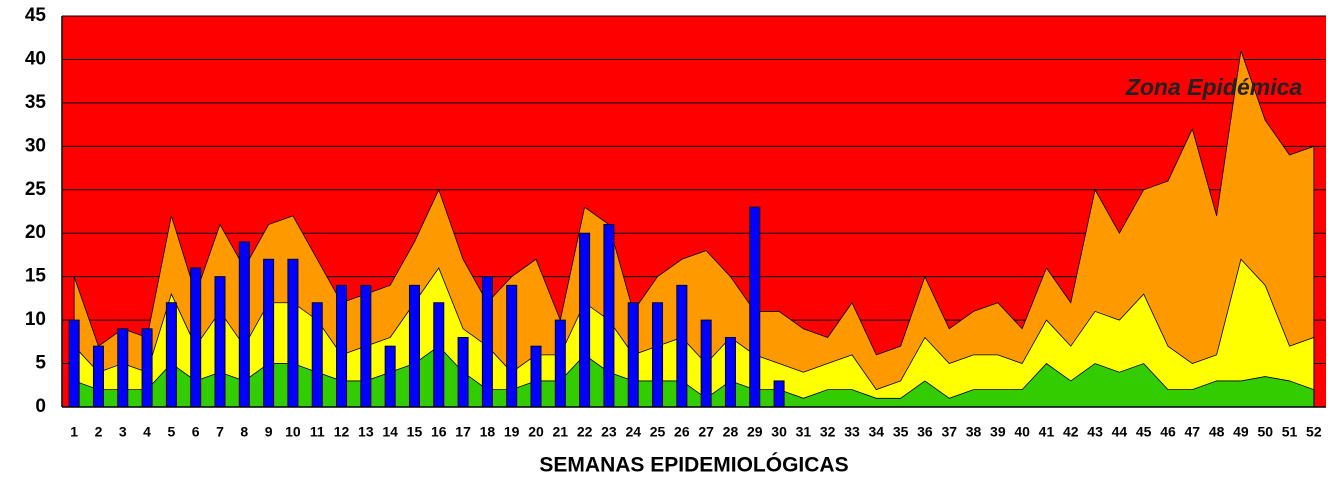 The width and height of the screenshot is (1328, 482). Describe the element at coordinates (220, 432) in the screenshot. I see `x-tick-label: 7` at that location.